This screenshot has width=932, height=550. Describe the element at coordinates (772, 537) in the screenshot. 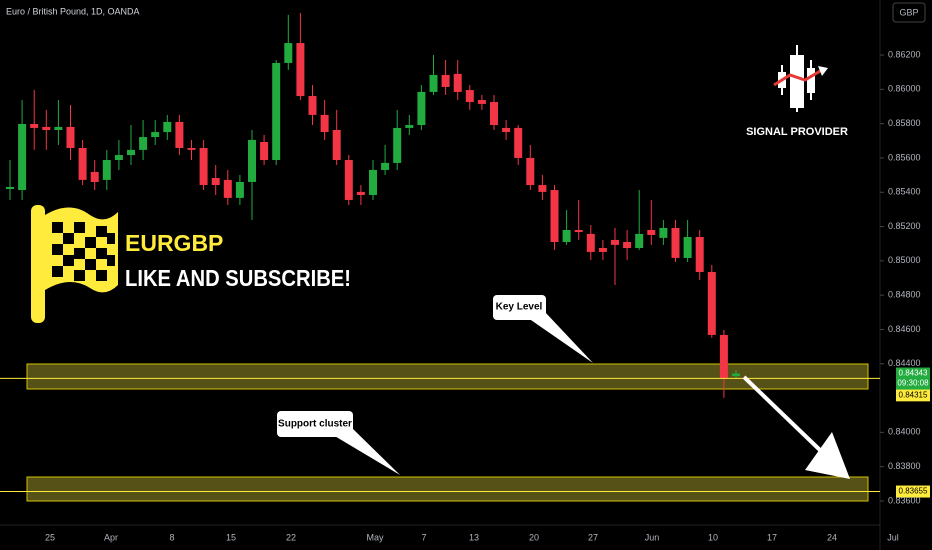

I see `x-tick-label: 17` at that location.